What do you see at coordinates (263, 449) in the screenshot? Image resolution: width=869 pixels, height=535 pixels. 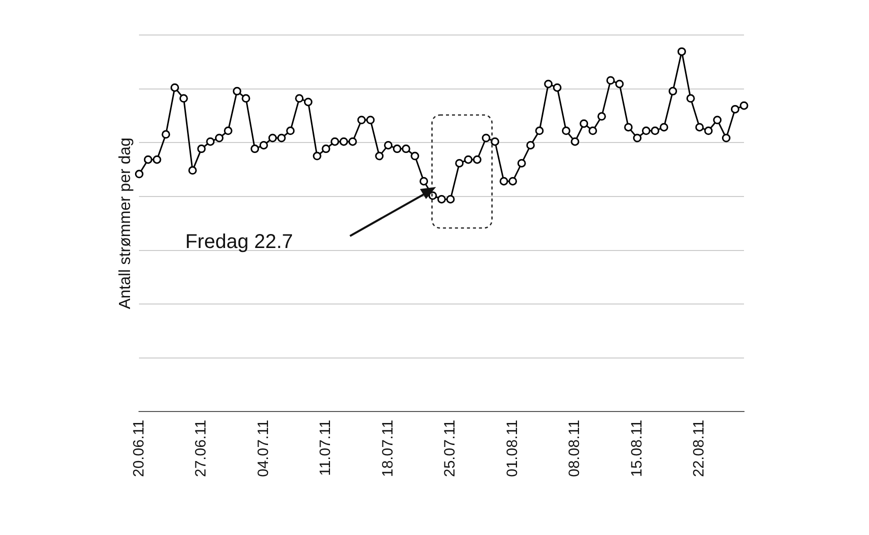 I see `x-tick-label: 04.07.11` at bounding box center [263, 449].